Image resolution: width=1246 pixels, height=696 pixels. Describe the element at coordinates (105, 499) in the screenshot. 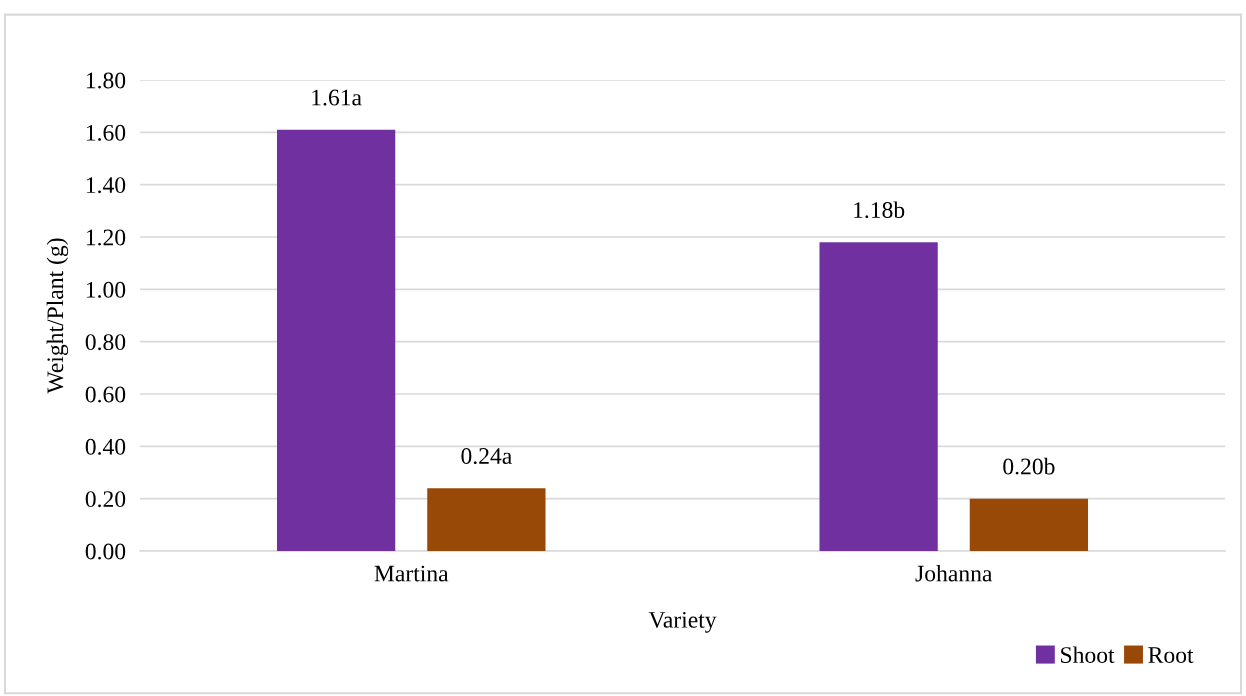

I see `y-tick-label: 0.20` at that location.